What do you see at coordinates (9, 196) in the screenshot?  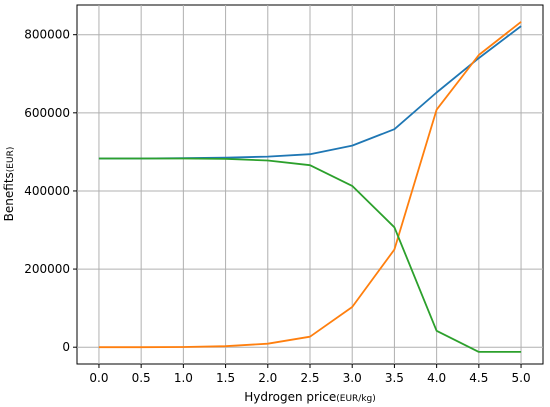 I see `y-axis-label-text: Benefits` at bounding box center [9, 196].